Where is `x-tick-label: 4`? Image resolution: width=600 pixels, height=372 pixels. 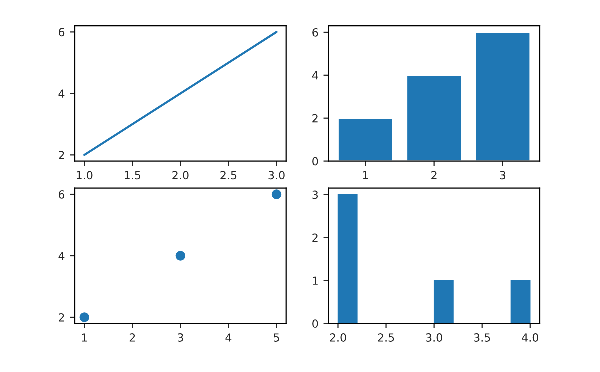 x-tick-label: 4 is located at coordinates (229, 338).